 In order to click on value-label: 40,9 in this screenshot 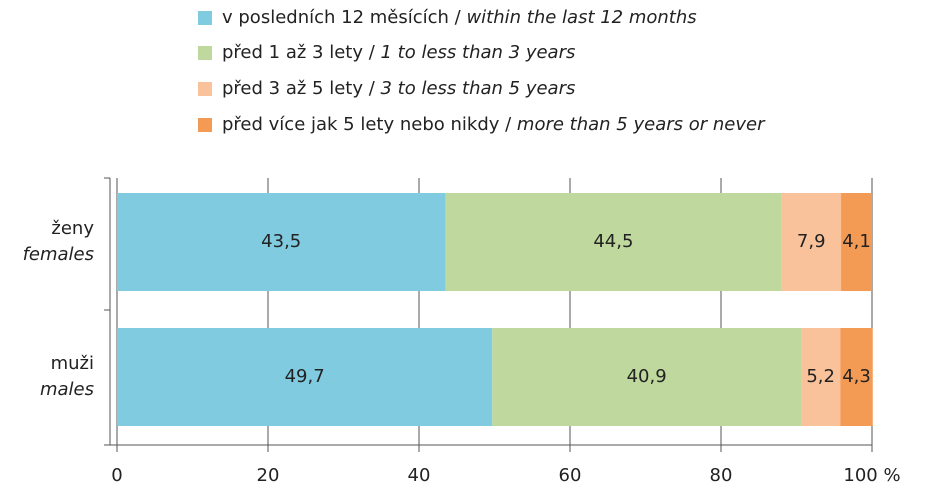, I will do `click(647, 376)`.